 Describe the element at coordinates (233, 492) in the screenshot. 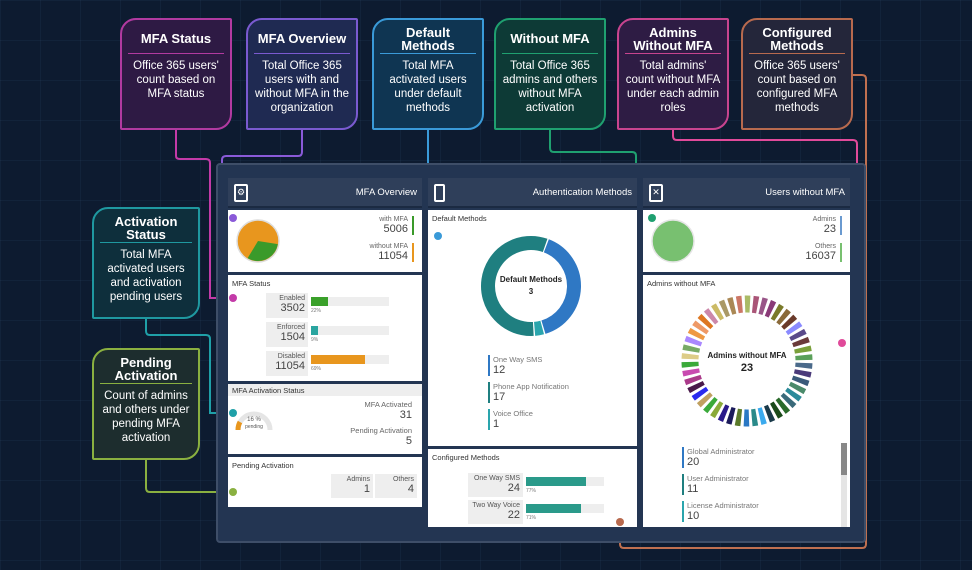

I see `connector-dot-pending-activation` at that location.